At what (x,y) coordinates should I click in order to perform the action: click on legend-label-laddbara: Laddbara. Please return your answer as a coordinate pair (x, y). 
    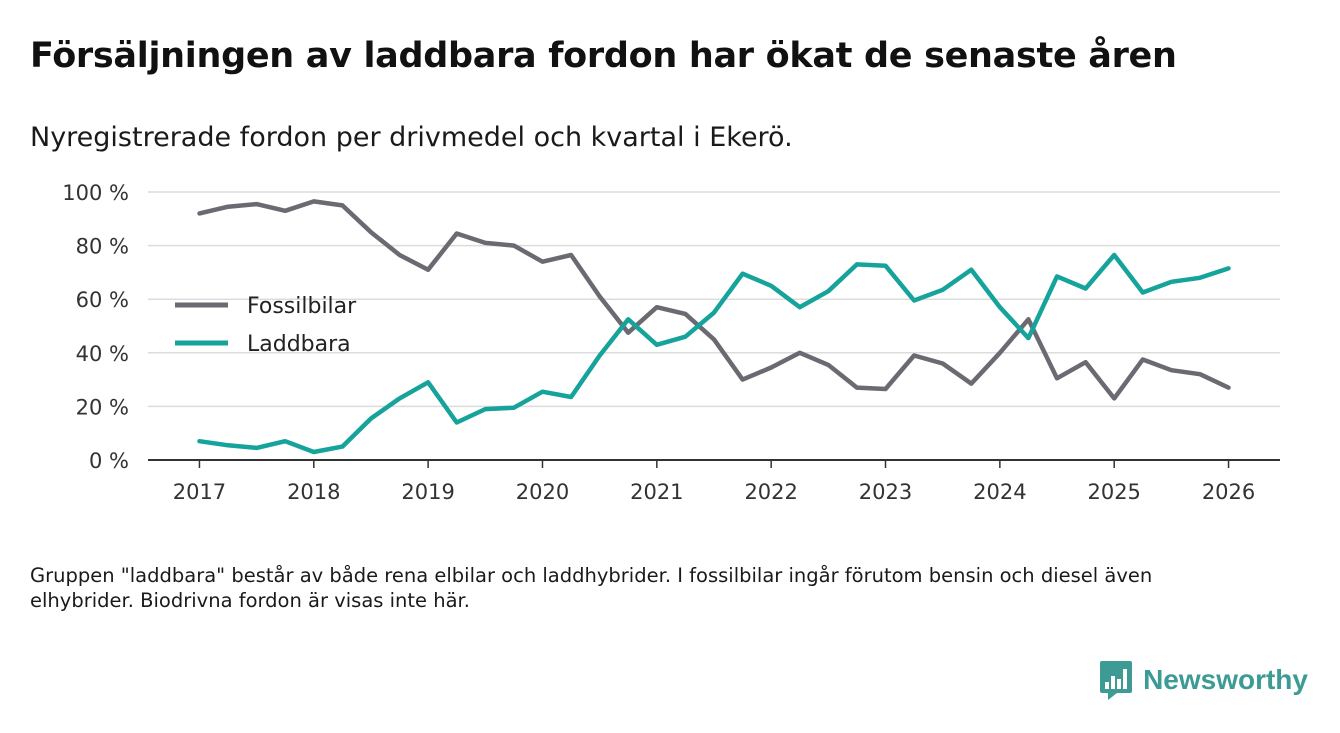
    Looking at the image, I should click on (299, 344).